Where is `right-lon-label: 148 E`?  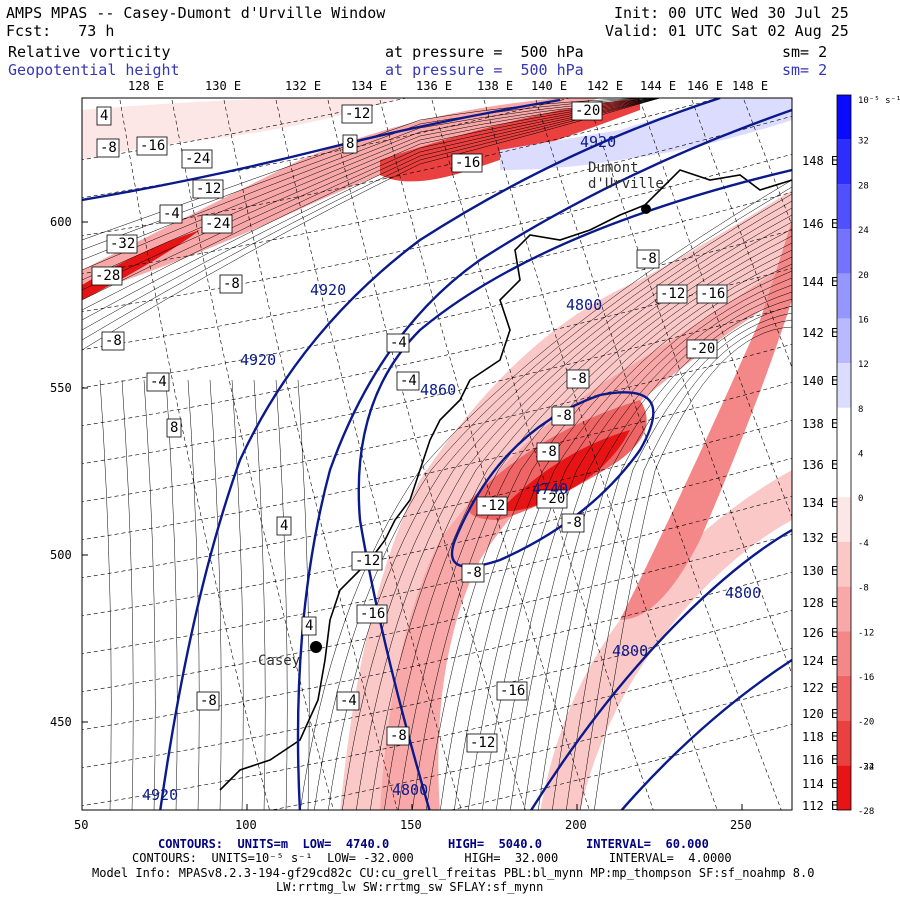
right-lon-label: 148 E is located at coordinates (820, 161).